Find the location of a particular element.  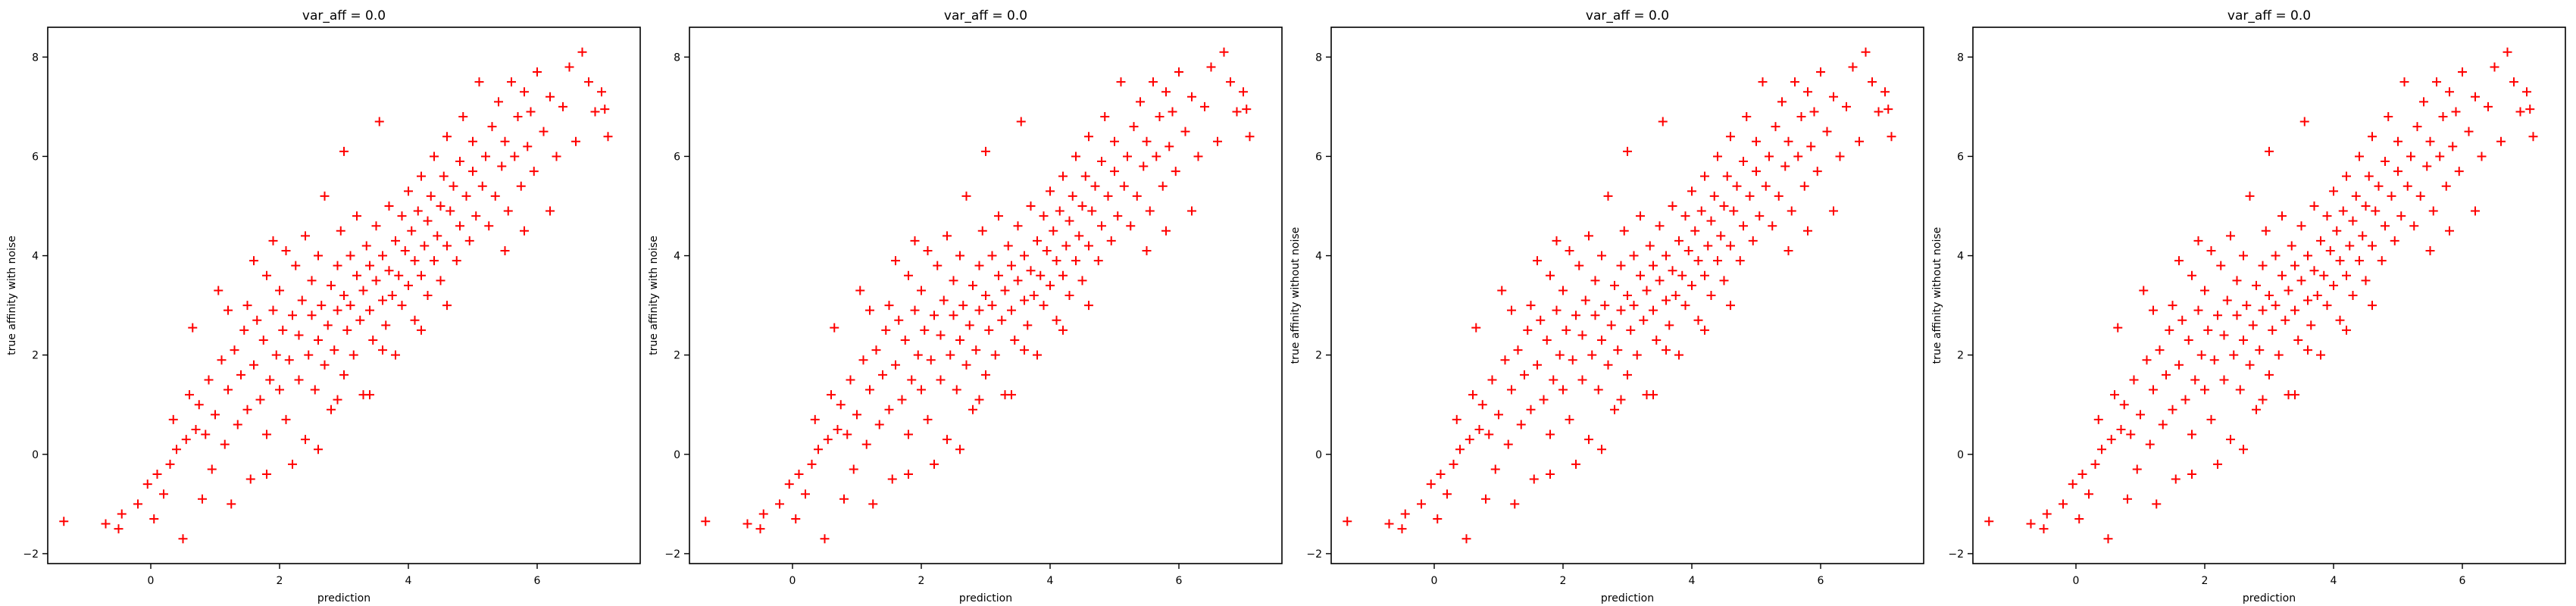

x-tick-label: 0 is located at coordinates (151, 581).